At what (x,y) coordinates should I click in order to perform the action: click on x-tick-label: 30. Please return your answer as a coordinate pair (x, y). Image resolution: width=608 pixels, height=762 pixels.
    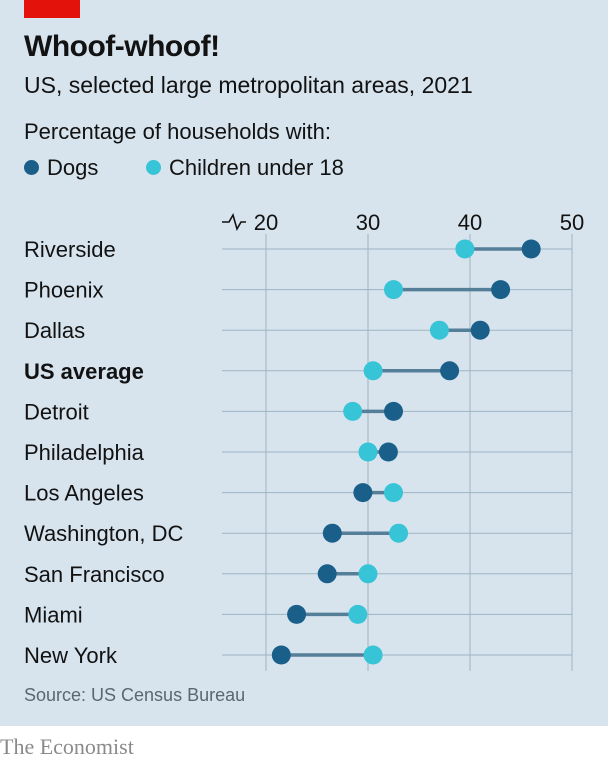
    Looking at the image, I should click on (368, 222).